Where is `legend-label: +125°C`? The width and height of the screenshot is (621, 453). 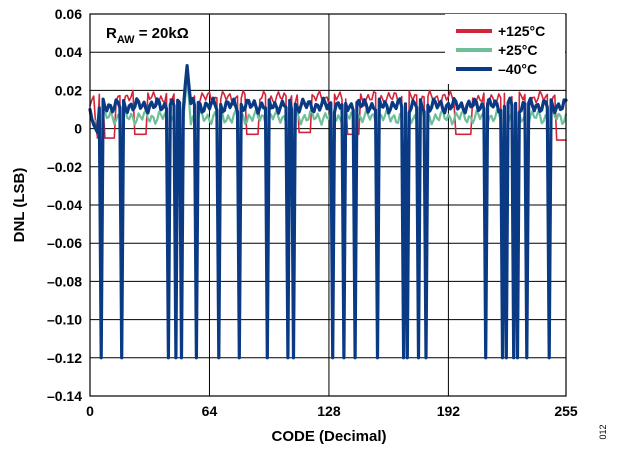
legend-label: +125°C is located at coordinates (521, 31).